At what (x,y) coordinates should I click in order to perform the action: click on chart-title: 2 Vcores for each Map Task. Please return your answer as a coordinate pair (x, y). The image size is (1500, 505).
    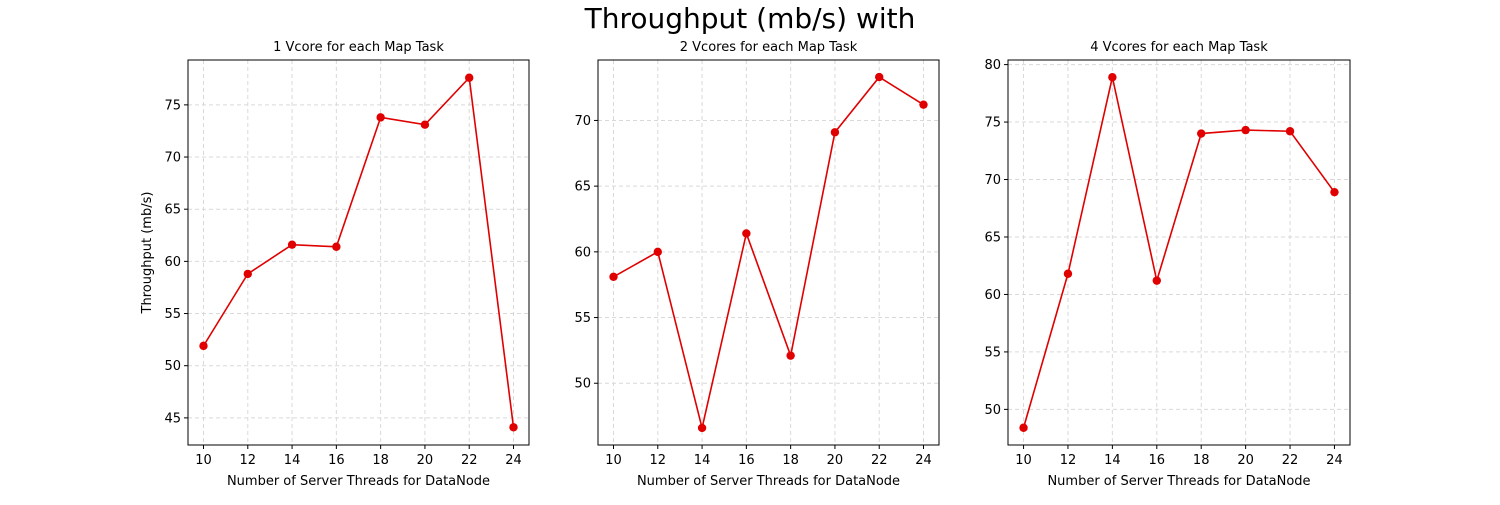
    Looking at the image, I should click on (769, 47).